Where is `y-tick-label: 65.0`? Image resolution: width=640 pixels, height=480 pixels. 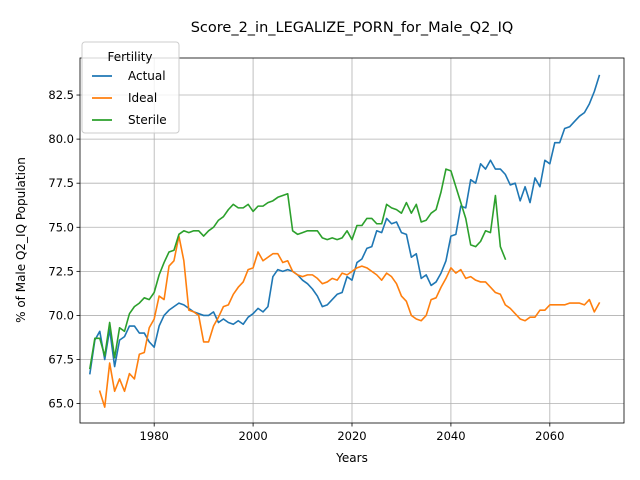 y-tick-label: 65.0 is located at coordinates (61, 404).